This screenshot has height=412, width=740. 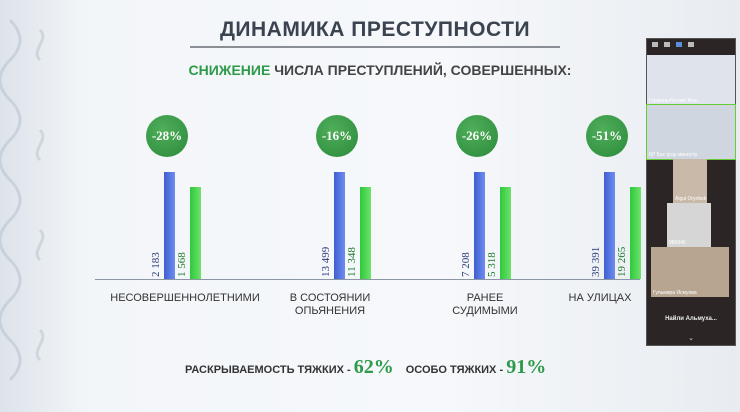 What do you see at coordinates (229, 70) in the screenshot?
I see `subtitle-highlight: СНИЖЕНИЕ` at bounding box center [229, 70].